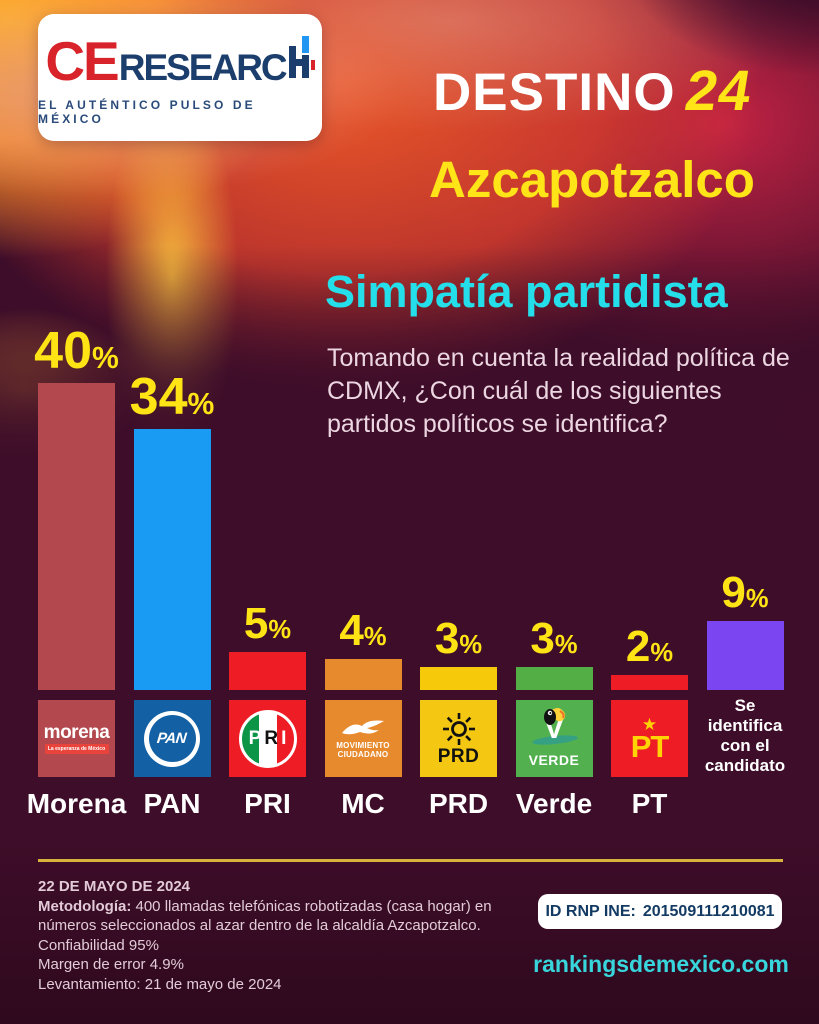 The height and width of the screenshot is (1024, 819). Describe the element at coordinates (554, 678) in the screenshot. I see `bar-verde` at that location.